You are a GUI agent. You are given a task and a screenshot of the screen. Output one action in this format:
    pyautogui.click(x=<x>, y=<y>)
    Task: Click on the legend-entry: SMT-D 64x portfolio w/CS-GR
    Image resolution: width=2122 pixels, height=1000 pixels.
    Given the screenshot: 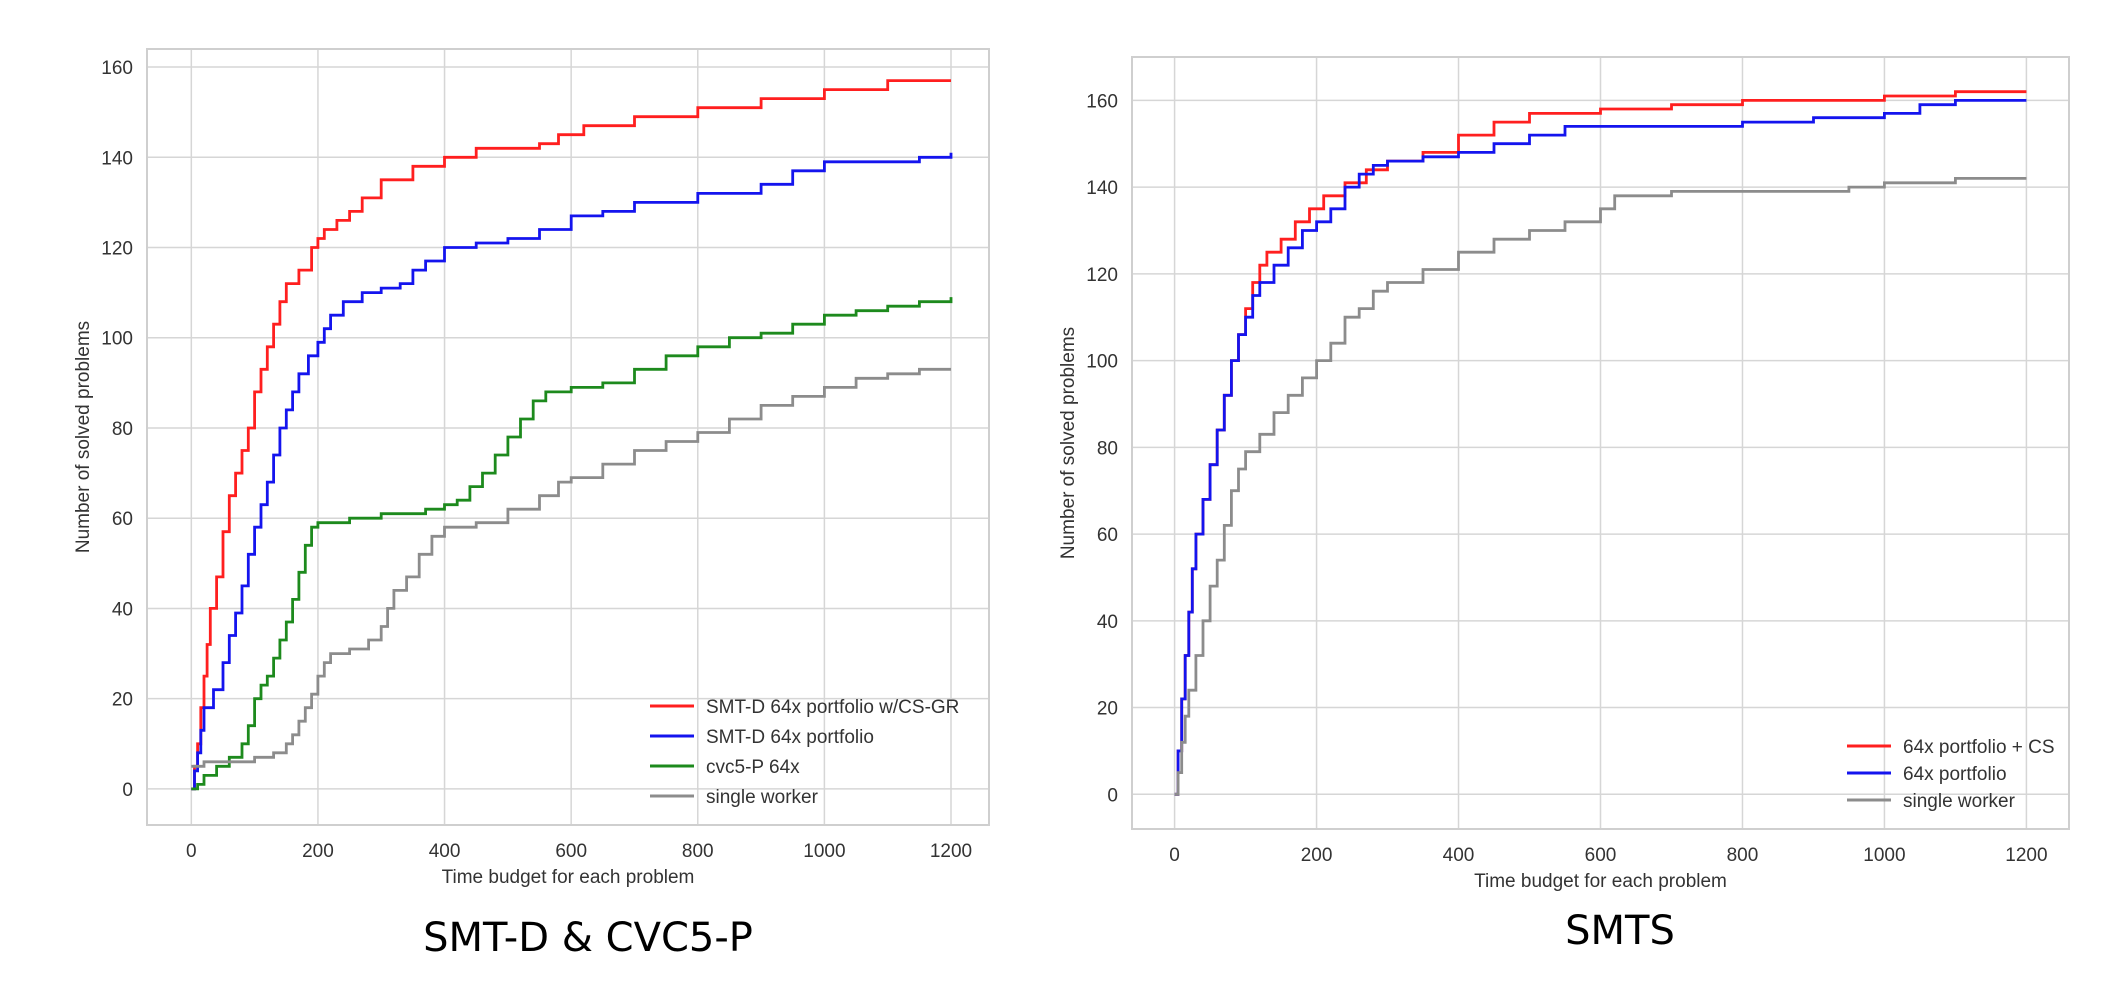 What is the action you would take?
    pyautogui.click(x=832, y=707)
    